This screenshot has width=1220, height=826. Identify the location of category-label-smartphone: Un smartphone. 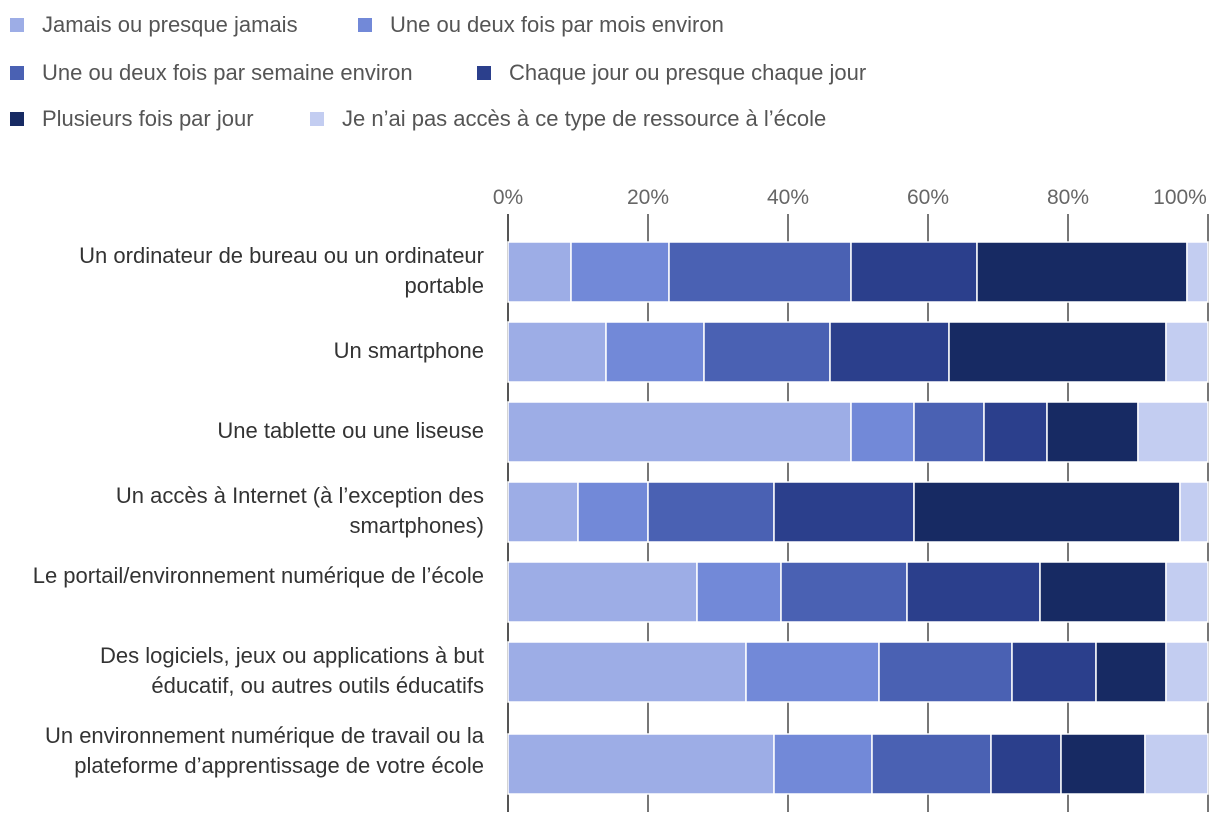
(408, 350).